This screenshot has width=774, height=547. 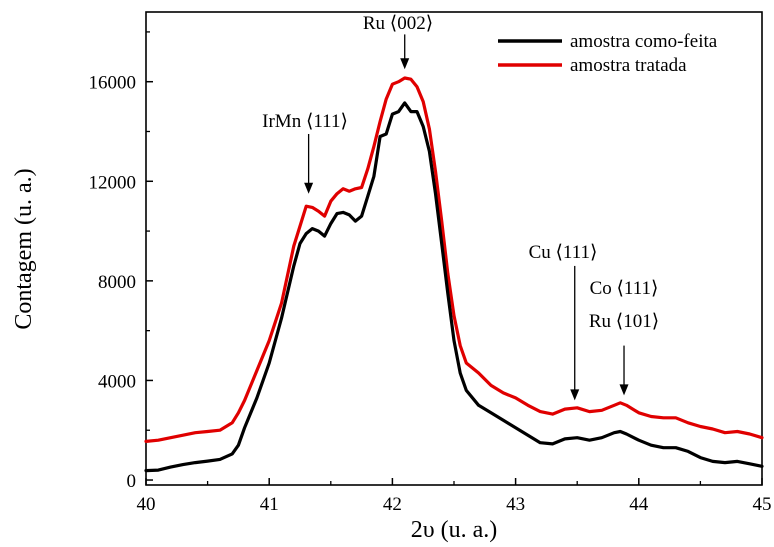 What do you see at coordinates (624, 288) in the screenshot?
I see `annotation-co-111: Co ⟨111⟩` at bounding box center [624, 288].